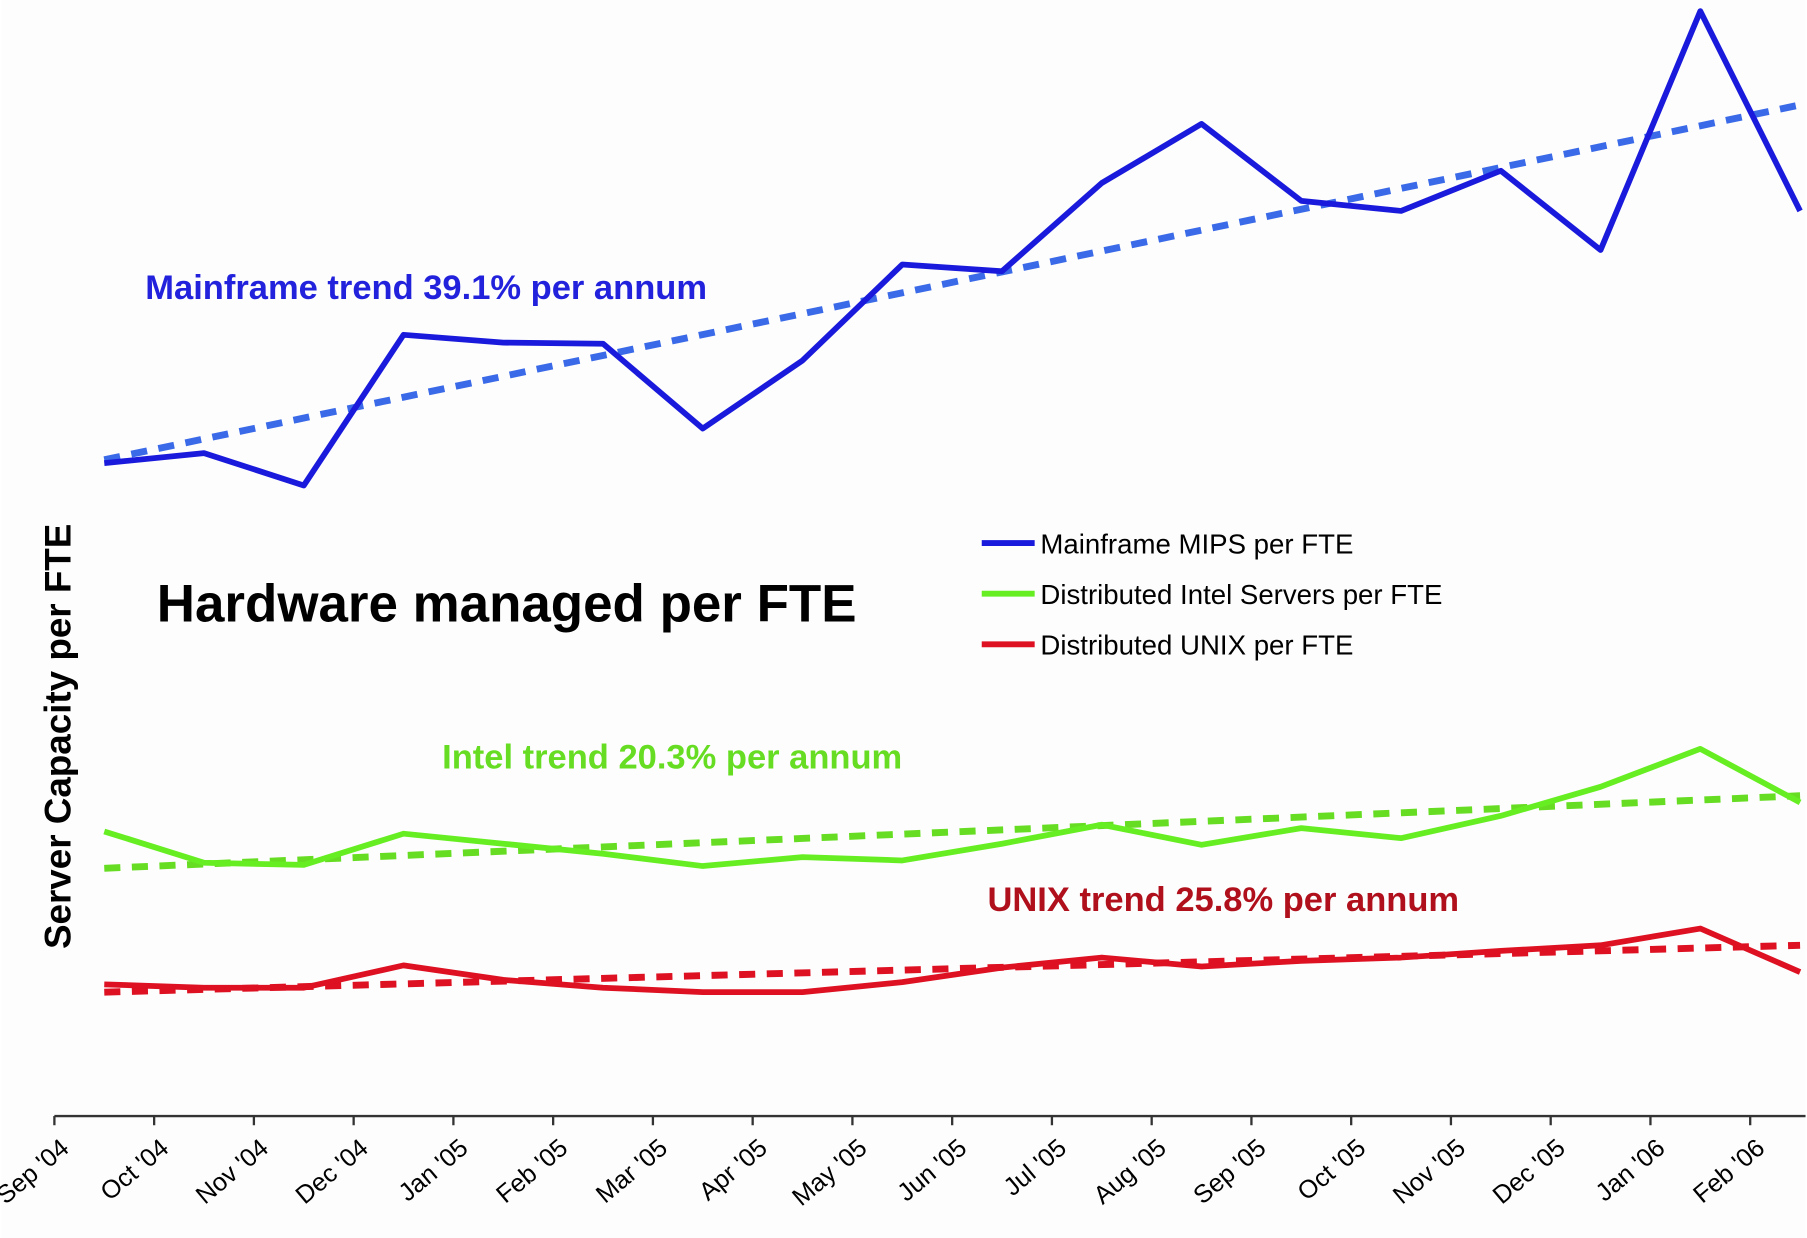  Describe the element at coordinates (1223, 900) in the screenshot. I see `annotation: UNIX trend 25.8% per annum` at that location.